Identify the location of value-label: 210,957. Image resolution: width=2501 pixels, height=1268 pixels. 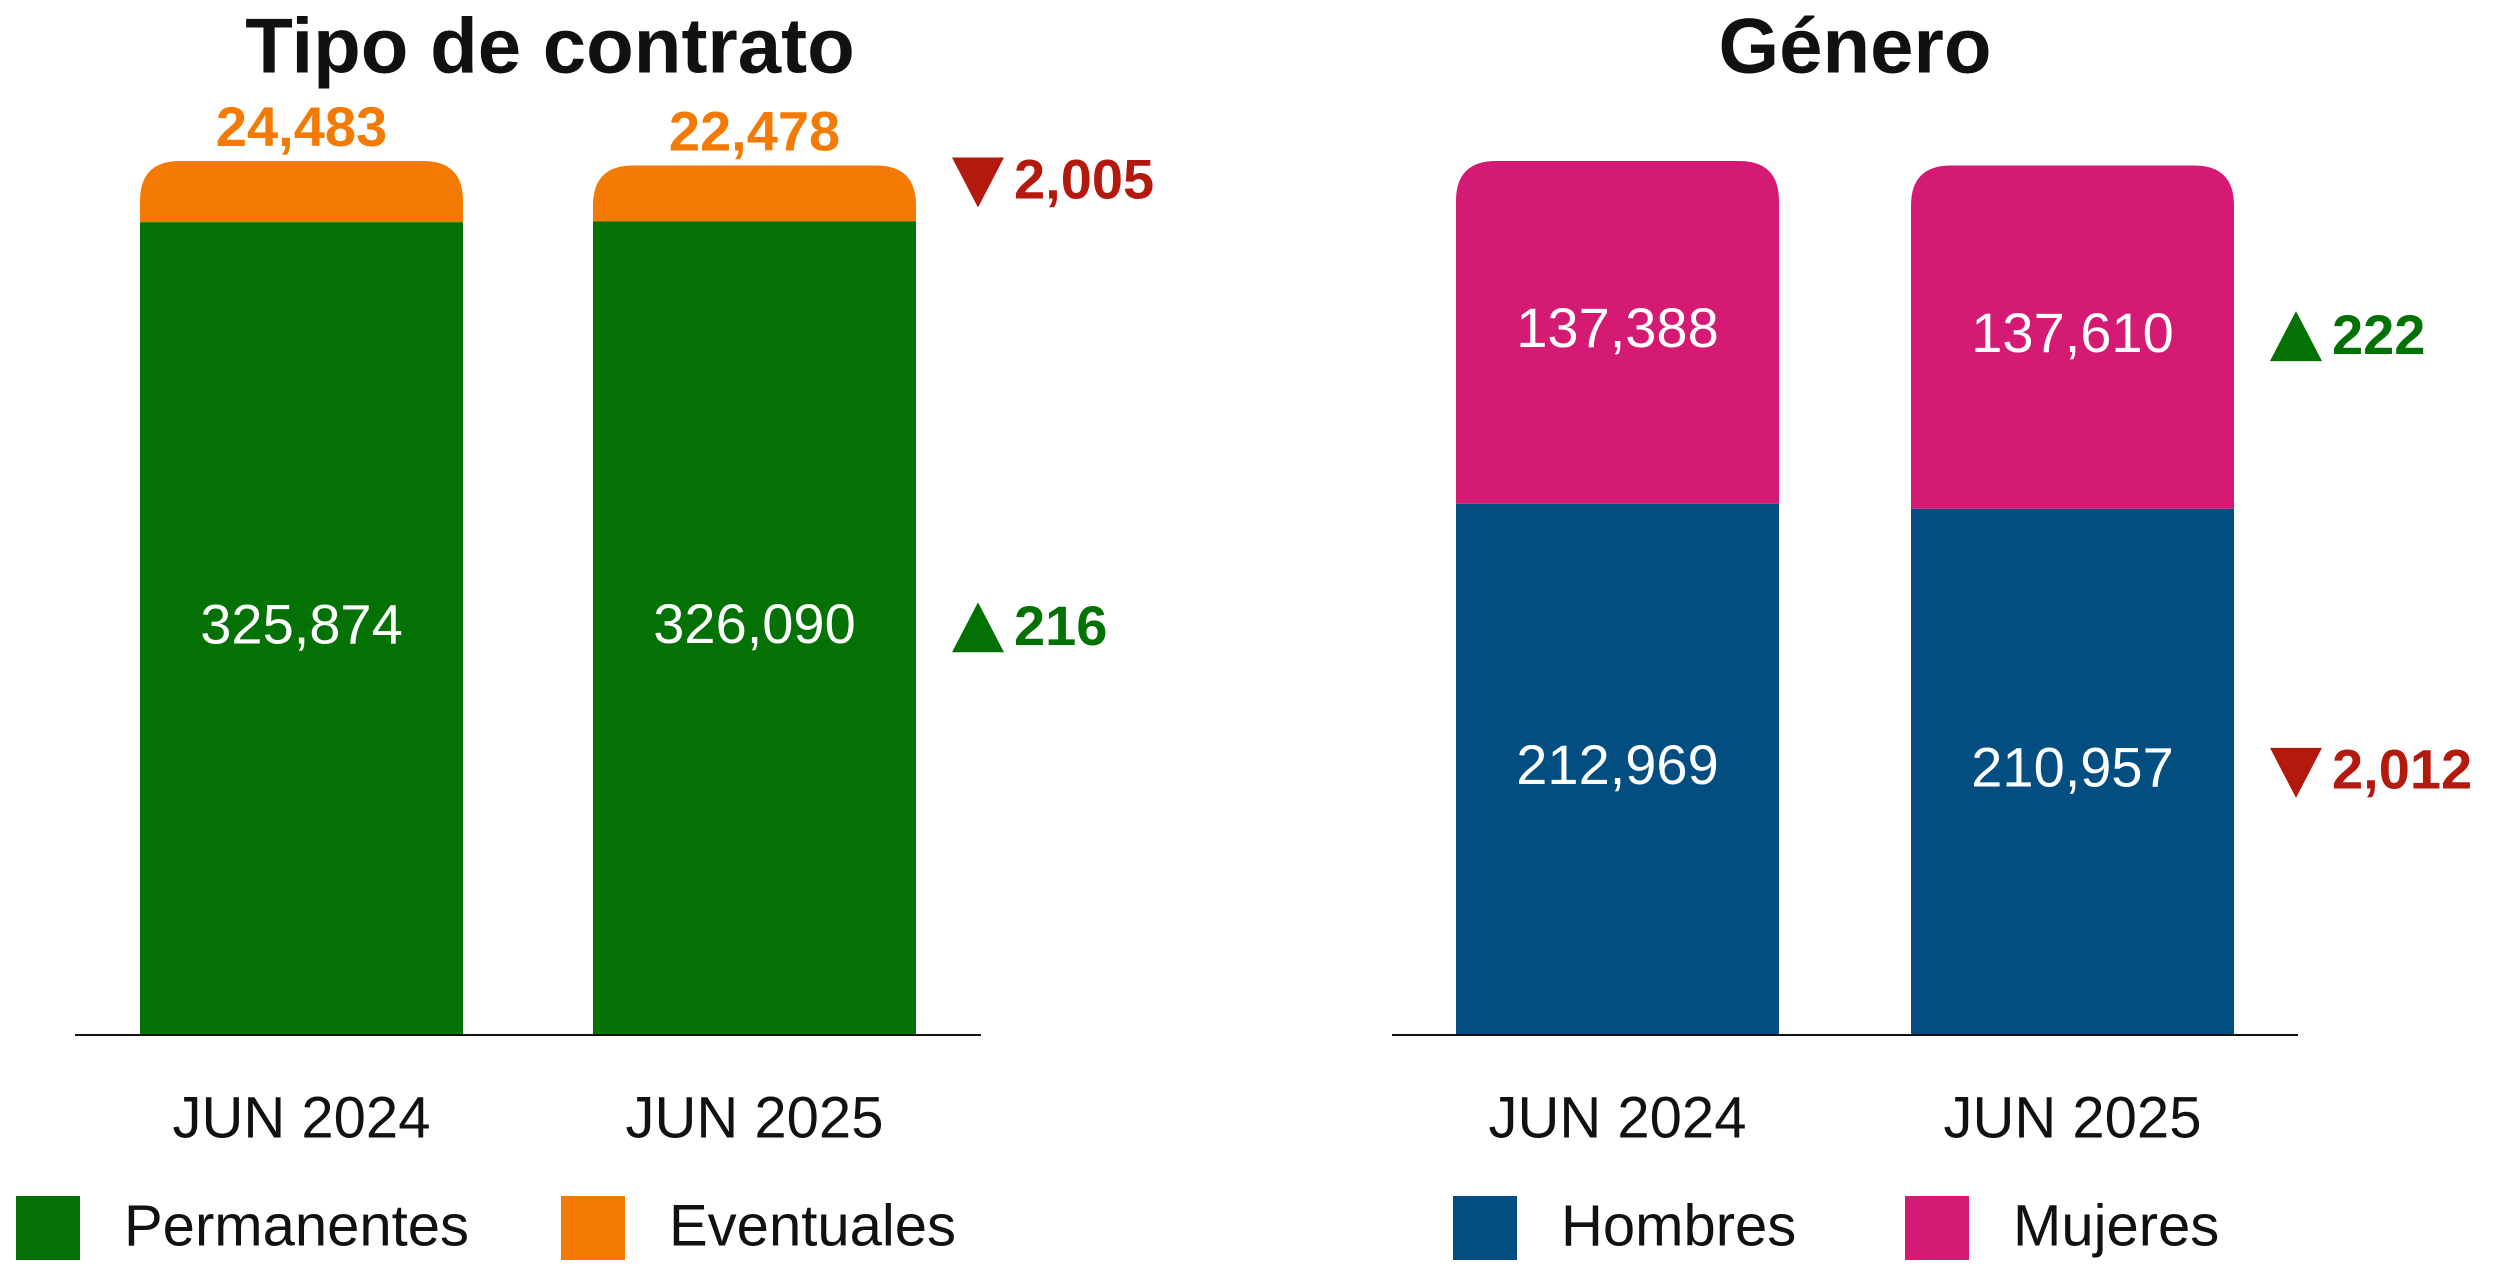
(2072, 767).